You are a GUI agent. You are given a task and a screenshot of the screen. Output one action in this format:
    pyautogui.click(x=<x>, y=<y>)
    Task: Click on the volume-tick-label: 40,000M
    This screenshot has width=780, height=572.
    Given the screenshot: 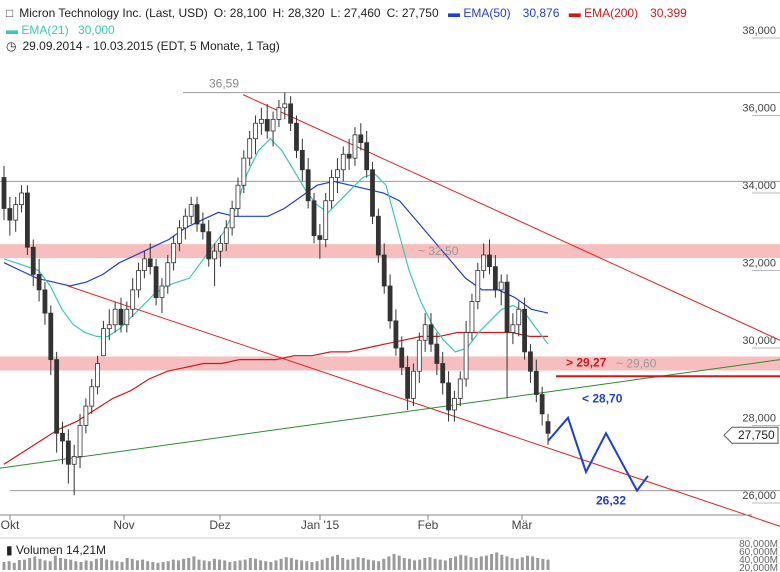 What is the action you would take?
    pyautogui.click(x=758, y=560)
    